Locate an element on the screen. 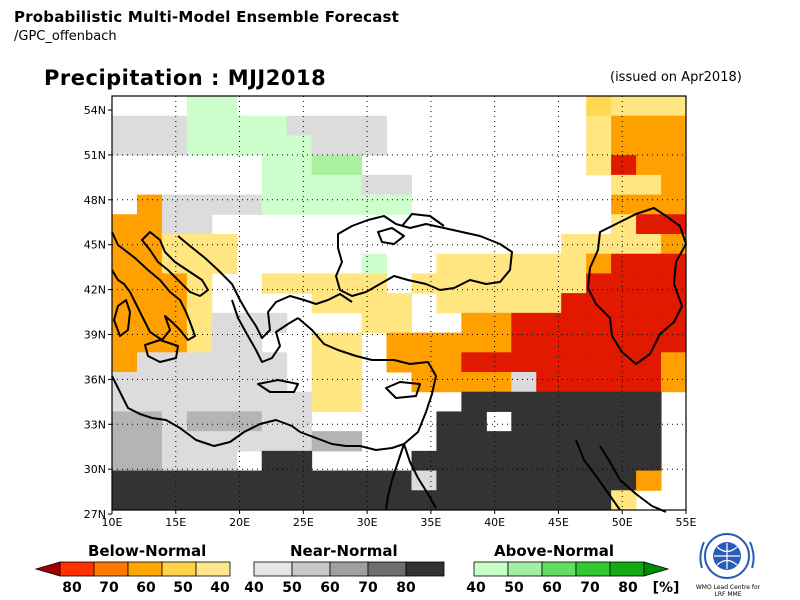 Image resolution: width=800 pixels, height=600 pixels. lon-tick-label: 15E is located at coordinates (175, 522).